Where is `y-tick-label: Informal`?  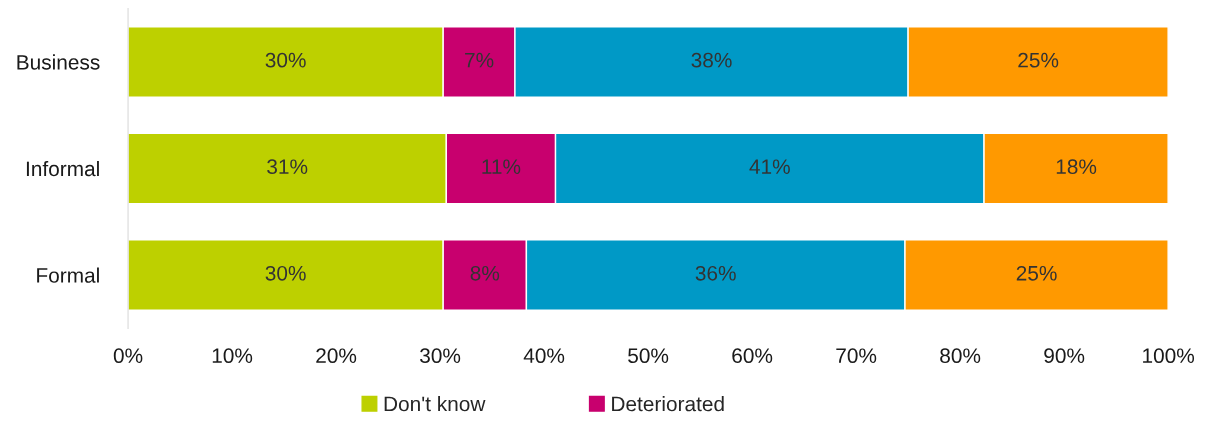 y-tick-label: Informal is located at coordinates (62, 168).